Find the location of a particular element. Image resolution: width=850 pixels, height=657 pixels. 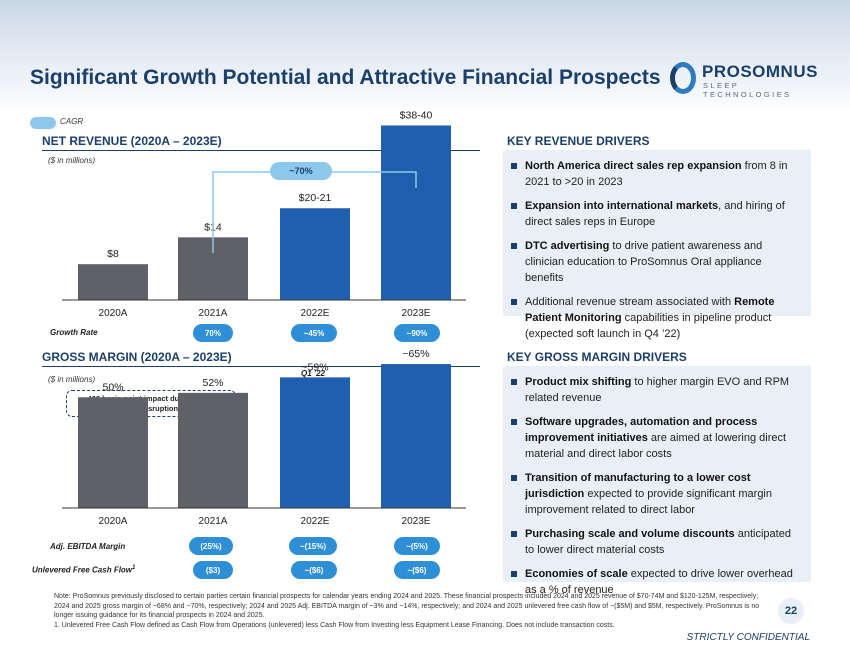

data-label: $8 is located at coordinates (113, 254).